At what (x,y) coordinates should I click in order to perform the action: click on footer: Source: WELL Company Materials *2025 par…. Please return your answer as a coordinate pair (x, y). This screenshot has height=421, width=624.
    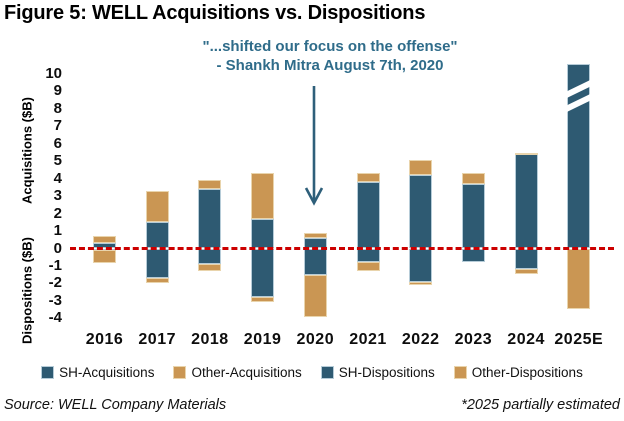
    Looking at the image, I should click on (312, 405).